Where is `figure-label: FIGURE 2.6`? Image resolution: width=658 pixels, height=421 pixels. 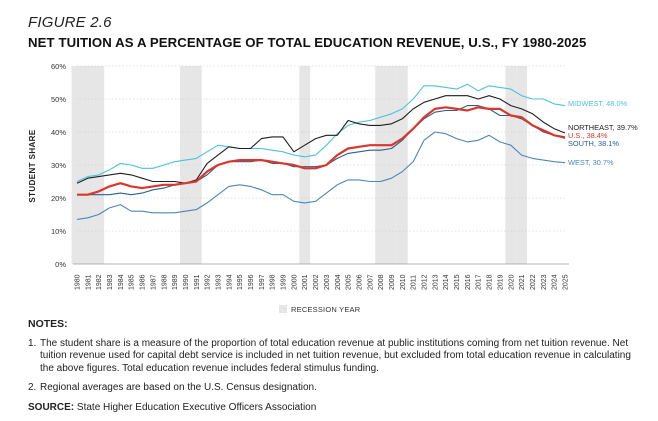 figure-label: FIGURE 2.6 is located at coordinates (70, 22).